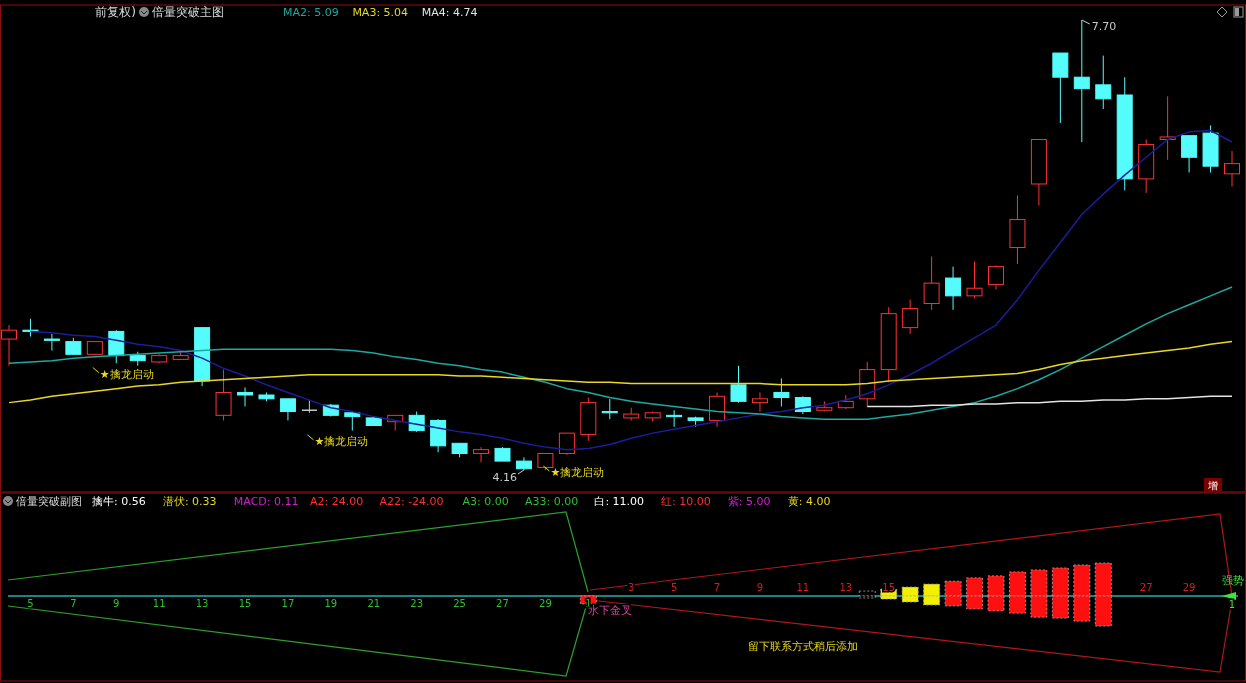  What do you see at coordinates (1104, 26) in the screenshot?
I see `annotation: 7.70` at bounding box center [1104, 26].